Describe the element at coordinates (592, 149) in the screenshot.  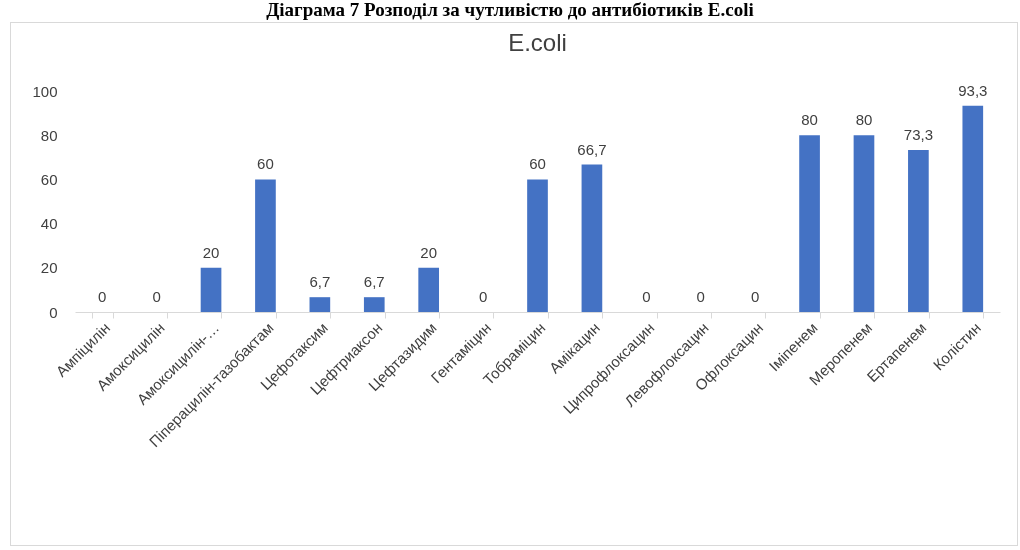
I see `data-label: 66,7` at that location.